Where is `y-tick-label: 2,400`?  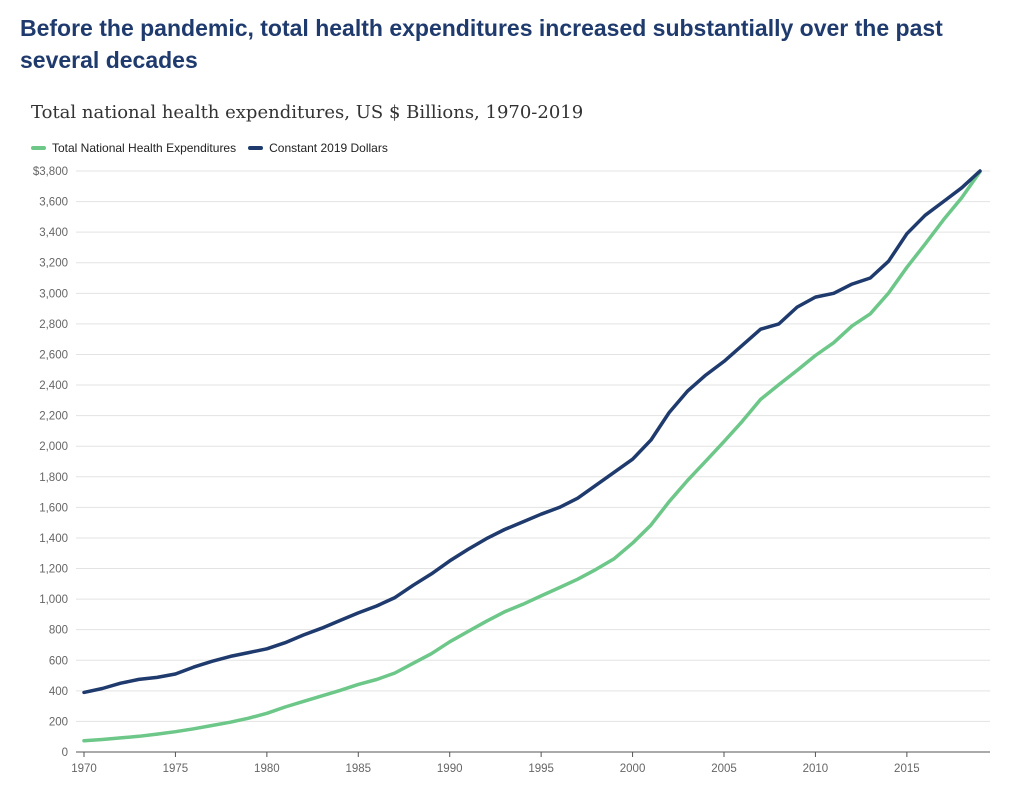
y-tick-label: 2,400 is located at coordinates (53, 386).